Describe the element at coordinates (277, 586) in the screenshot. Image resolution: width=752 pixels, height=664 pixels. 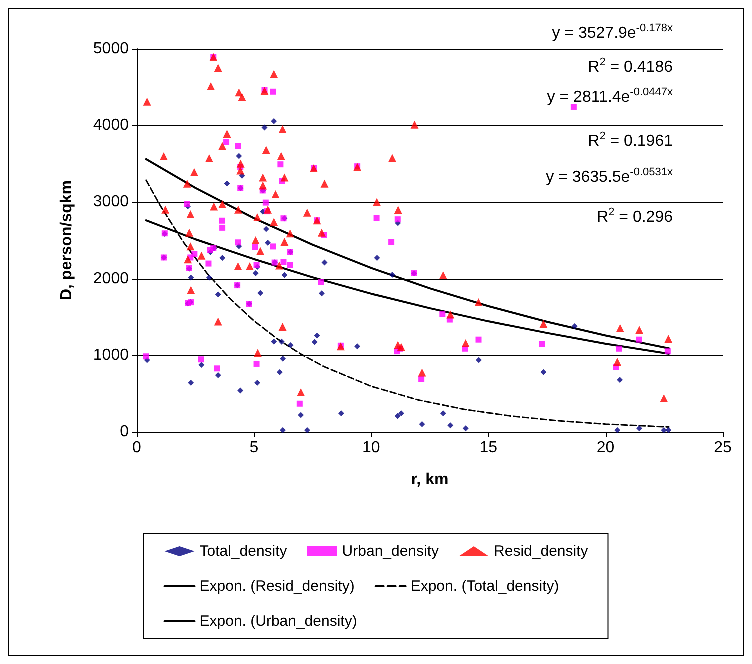
I see `legend-label: Expon. (Resid_density)` at that location.